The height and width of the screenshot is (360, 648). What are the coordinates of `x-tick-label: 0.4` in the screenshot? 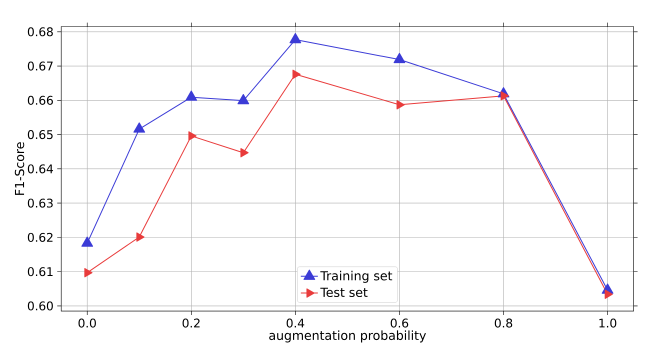 It's located at (295, 323).